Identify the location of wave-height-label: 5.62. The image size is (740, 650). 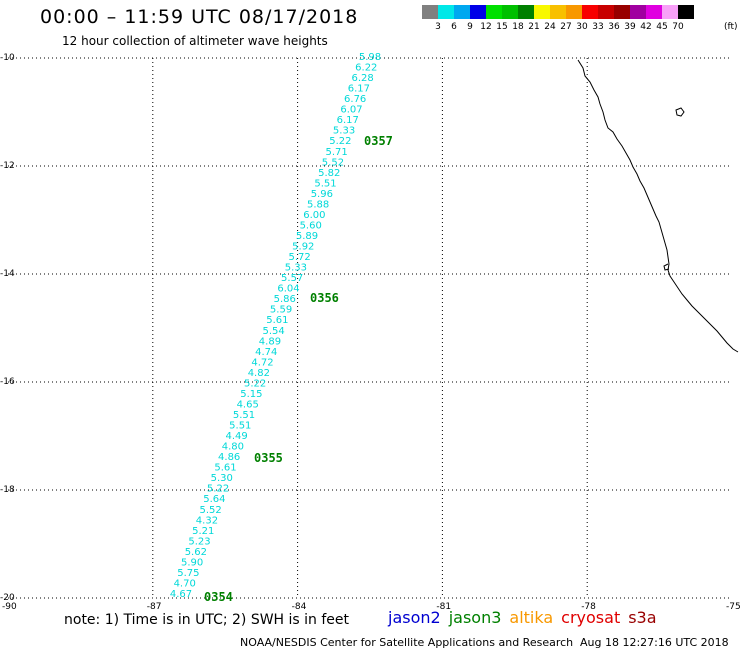
(196, 552).